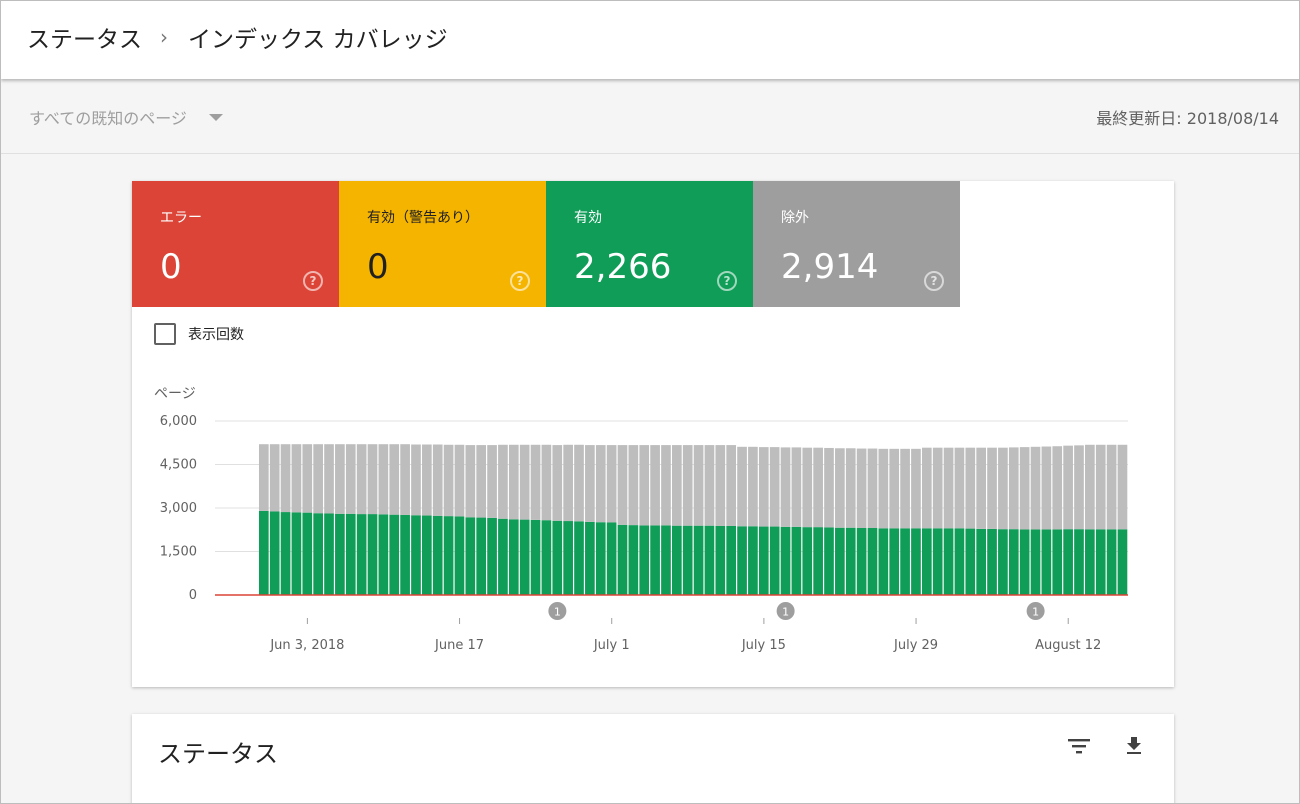  Describe the element at coordinates (795, 218) in the screenshot. I see `excluded-tile-label: 除外` at that location.